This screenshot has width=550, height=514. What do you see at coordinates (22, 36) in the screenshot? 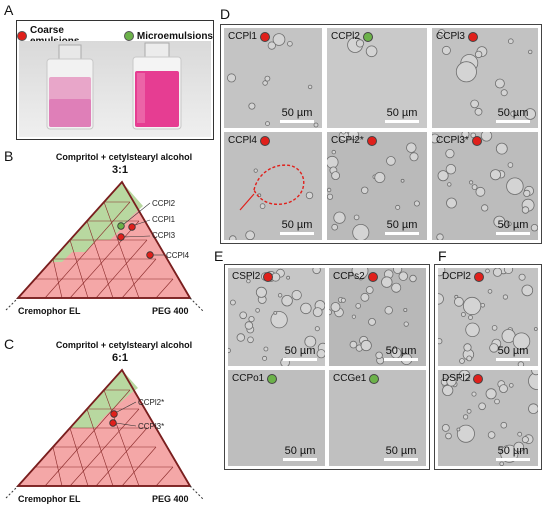
I see `red-dot-icon` at bounding box center [22, 36].